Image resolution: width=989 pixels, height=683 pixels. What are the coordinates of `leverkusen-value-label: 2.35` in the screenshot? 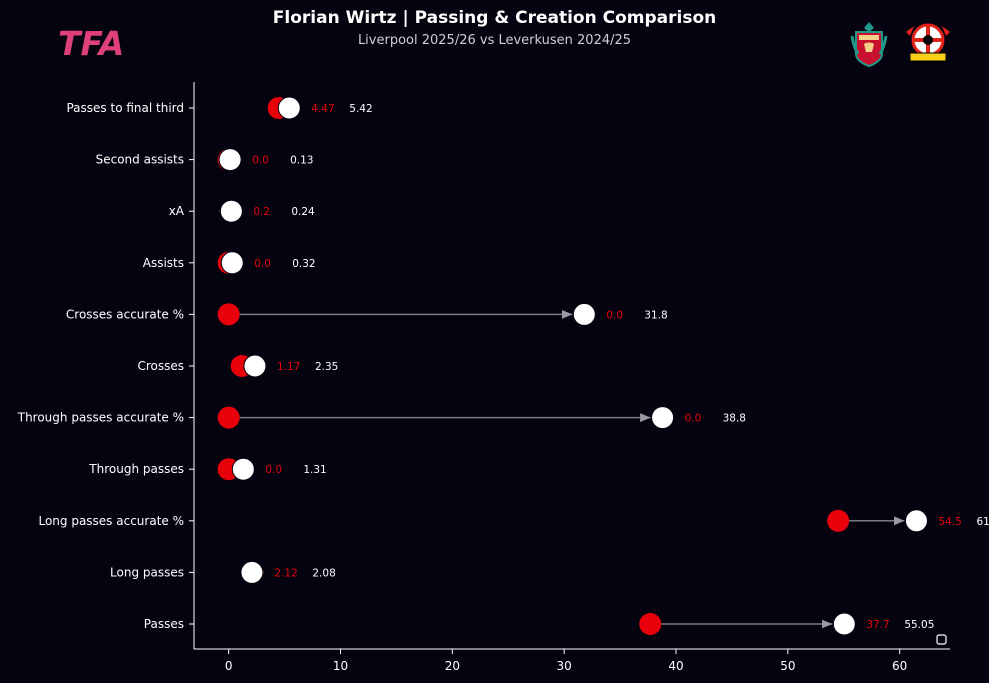 It's located at (326, 367).